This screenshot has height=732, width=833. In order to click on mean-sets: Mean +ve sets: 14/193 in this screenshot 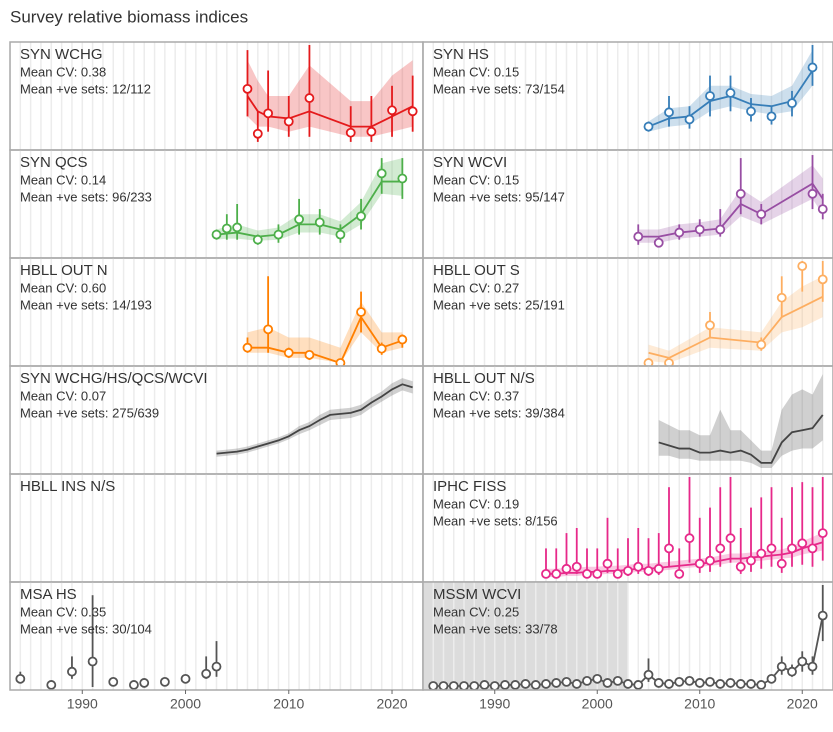, I will do `click(86, 304)`.